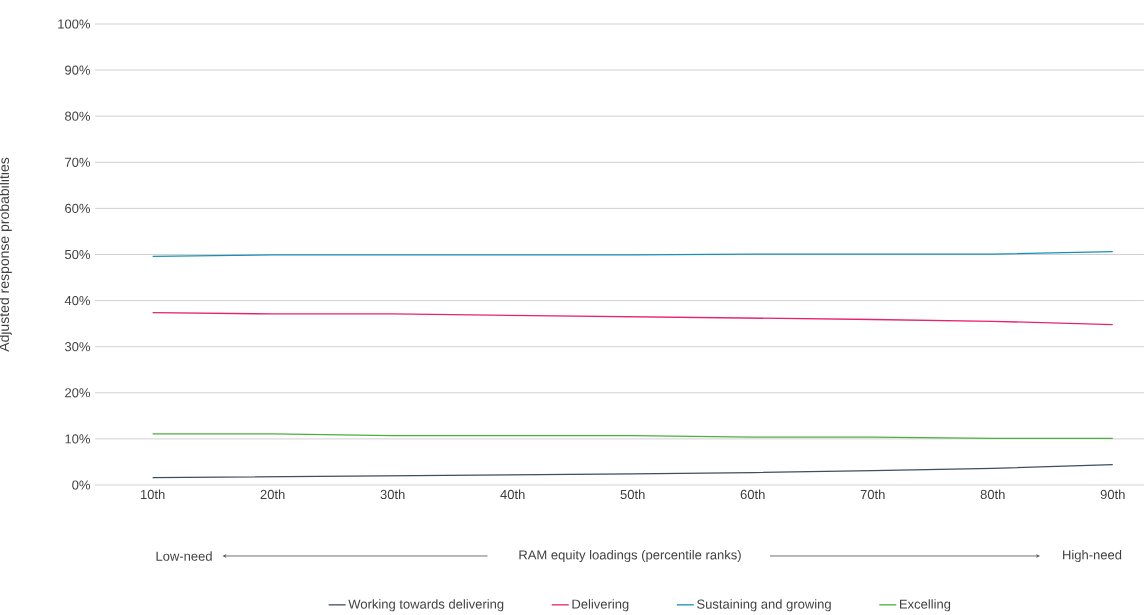 Image resolution: width=1144 pixels, height=615 pixels. Describe the element at coordinates (1092, 556) in the screenshot. I see `text: High-need` at that location.